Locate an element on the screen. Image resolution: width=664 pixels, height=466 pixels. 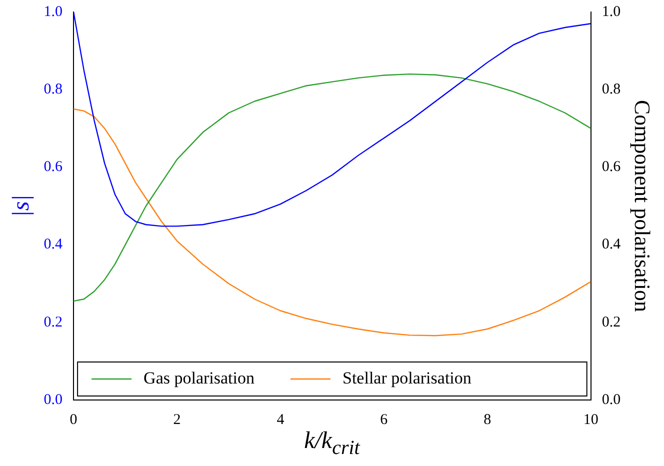
y-tick-label: 1.0 is located at coordinates (53, 12).